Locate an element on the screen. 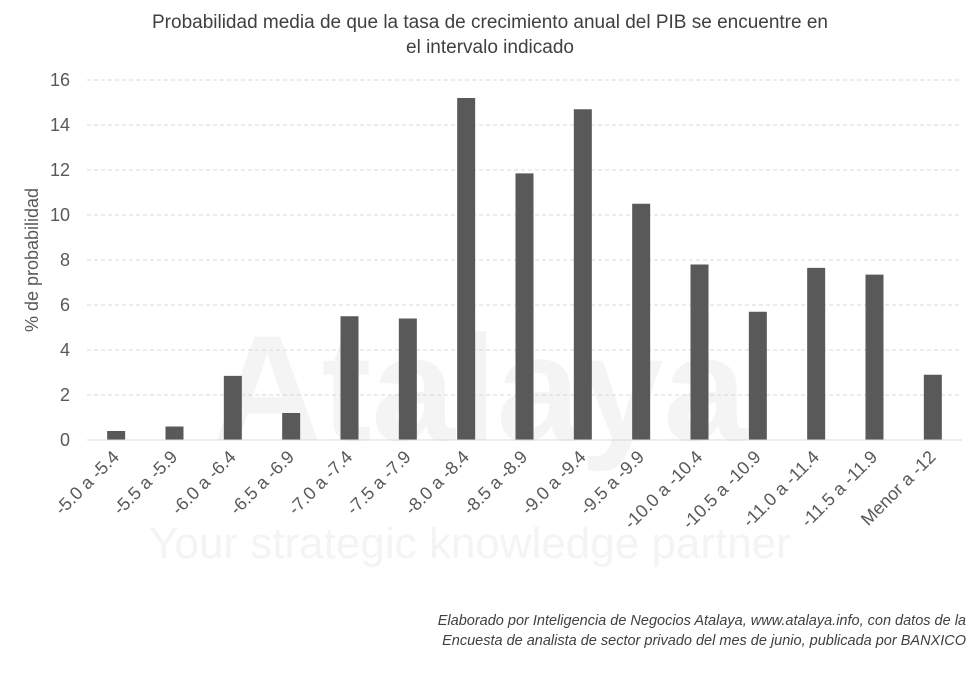  y-tick-label: 4 is located at coordinates (65, 350).